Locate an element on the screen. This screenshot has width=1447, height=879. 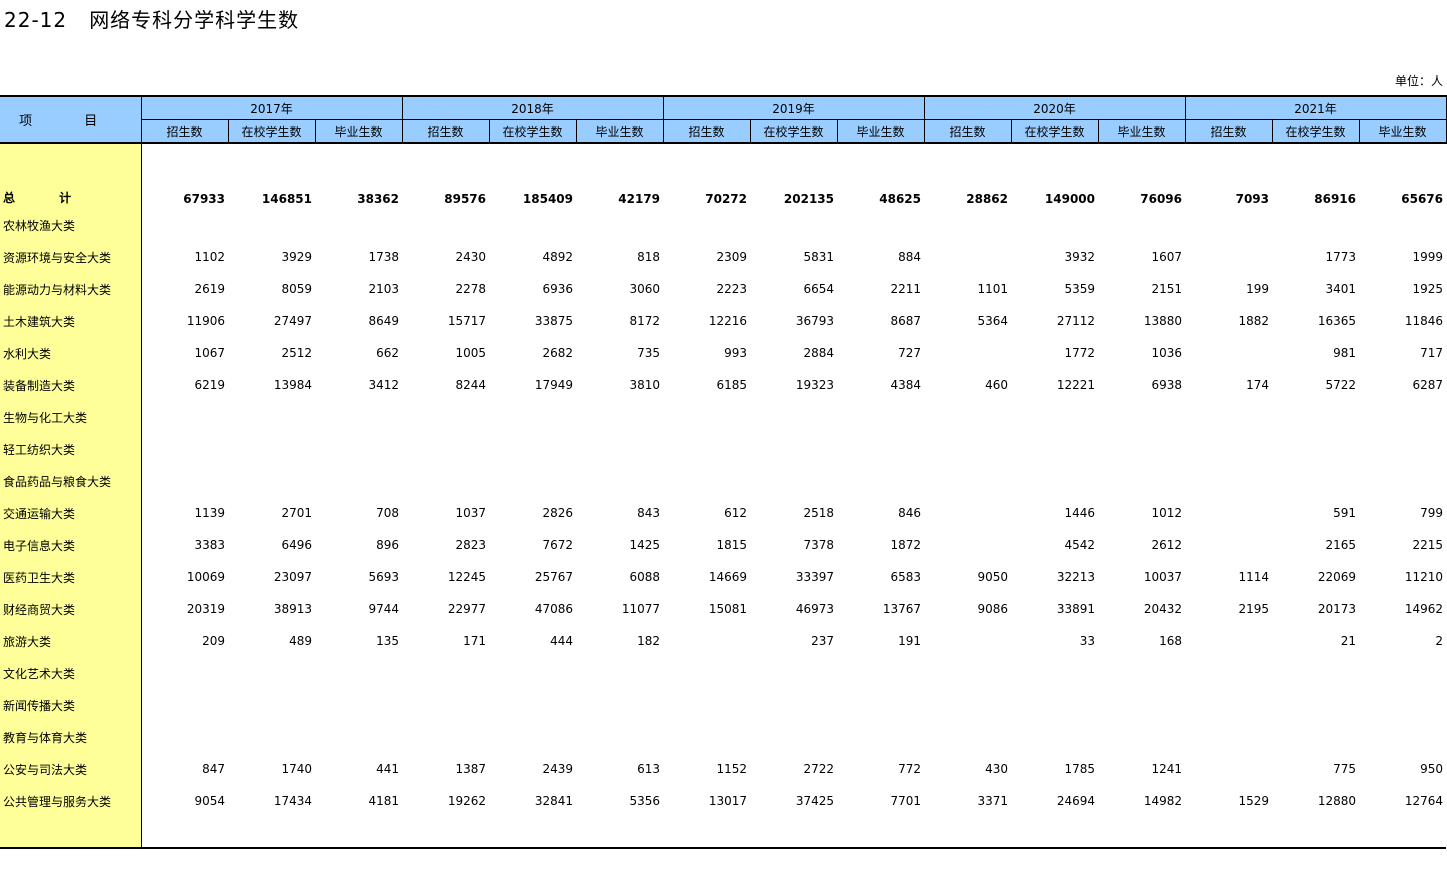
data-cell: 21 is located at coordinates (1348, 641).